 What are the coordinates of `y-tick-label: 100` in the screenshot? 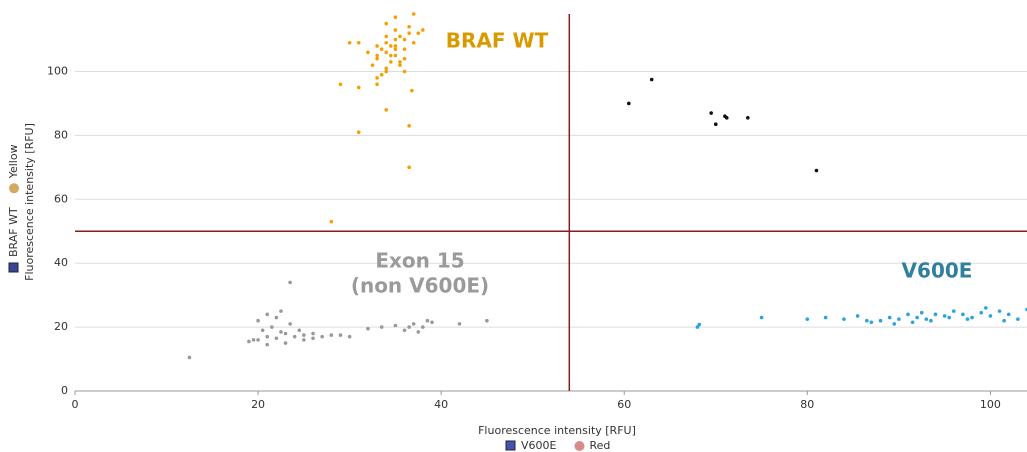 It's located at (57, 71).